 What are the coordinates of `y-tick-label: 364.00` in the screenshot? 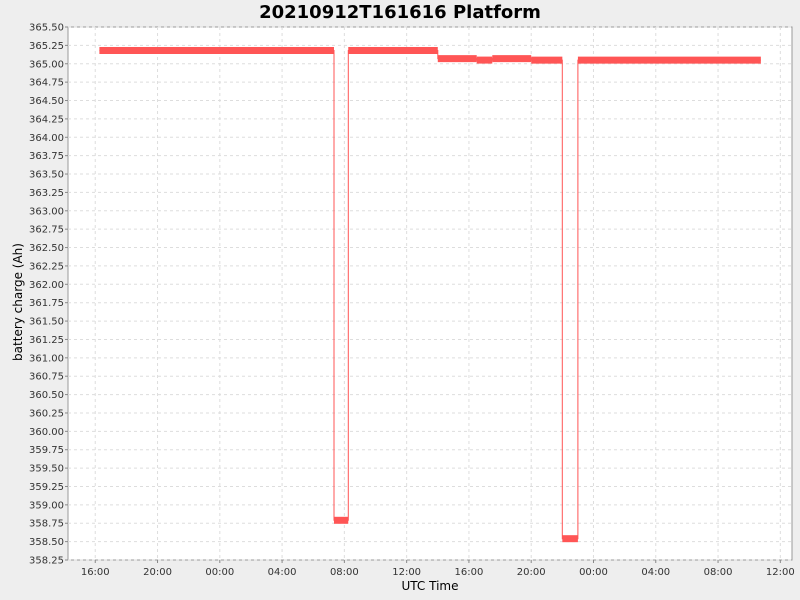 It's located at (46, 138).